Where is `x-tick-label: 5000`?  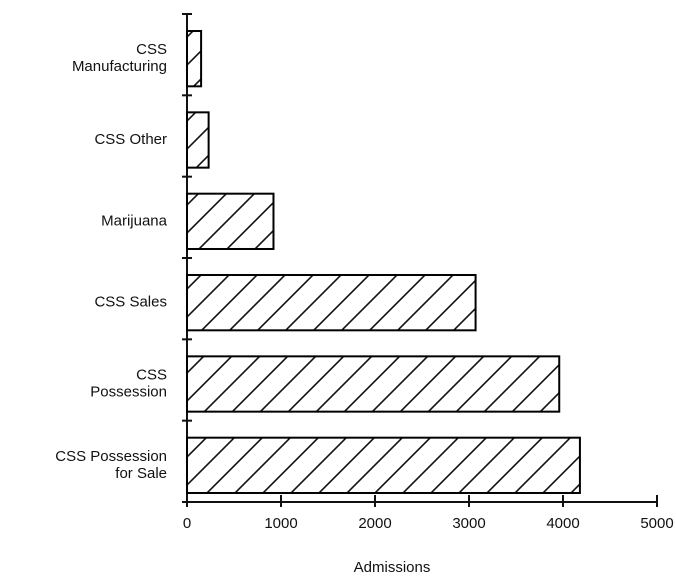 x-tick-label: 5000 is located at coordinates (656, 523).